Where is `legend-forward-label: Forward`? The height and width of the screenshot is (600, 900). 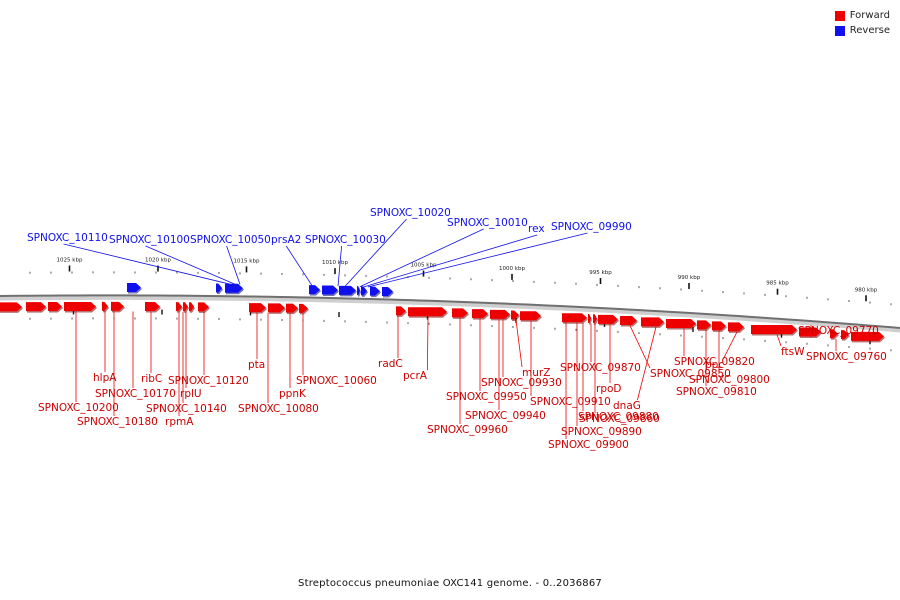
legend-forward-label: Forward is located at coordinates (869, 15).